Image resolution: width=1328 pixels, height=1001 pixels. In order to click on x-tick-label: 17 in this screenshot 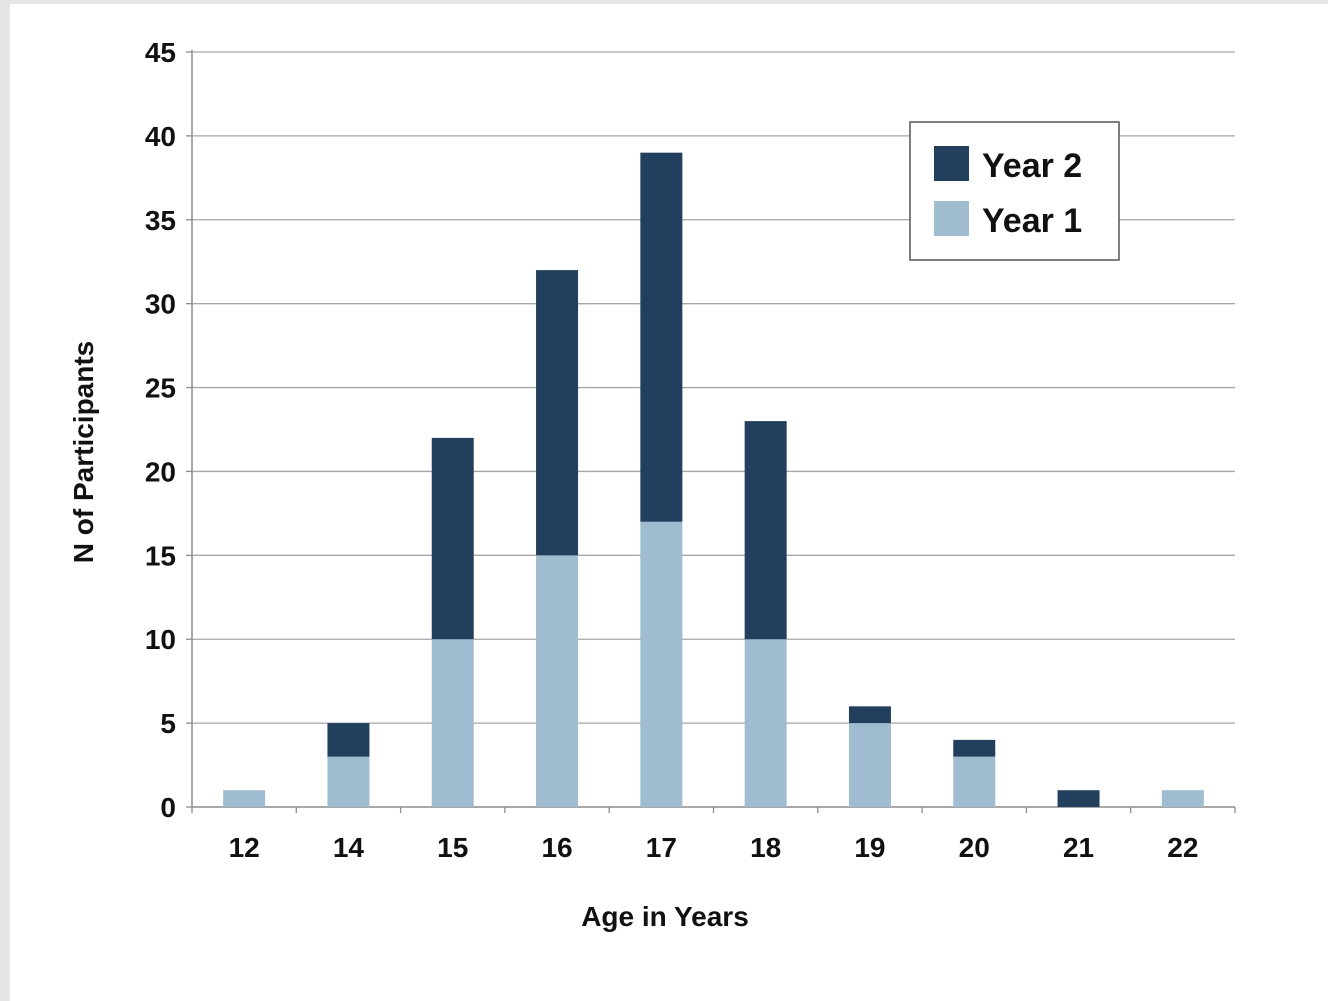, I will do `click(661, 847)`.